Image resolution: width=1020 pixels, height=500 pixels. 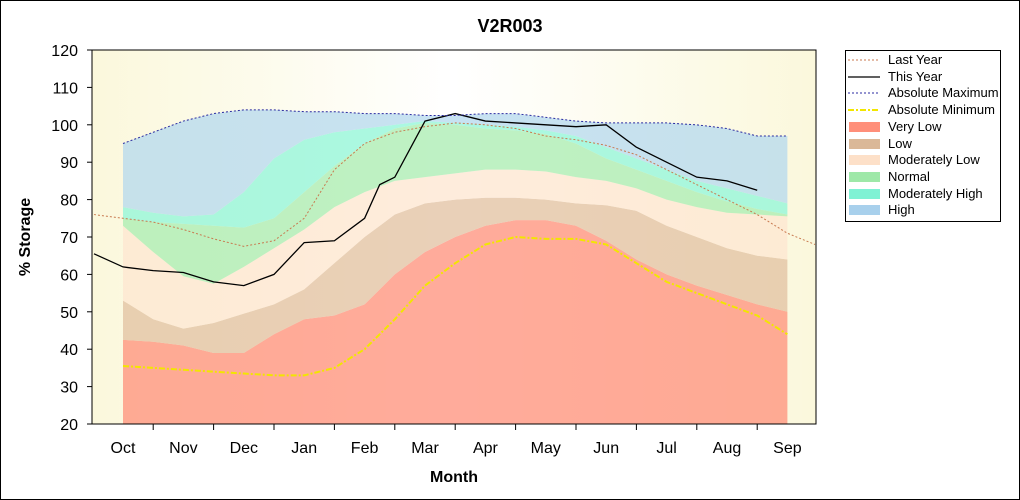 What do you see at coordinates (244, 448) in the screenshot?
I see `x-tick-label-dec: Dec` at bounding box center [244, 448].